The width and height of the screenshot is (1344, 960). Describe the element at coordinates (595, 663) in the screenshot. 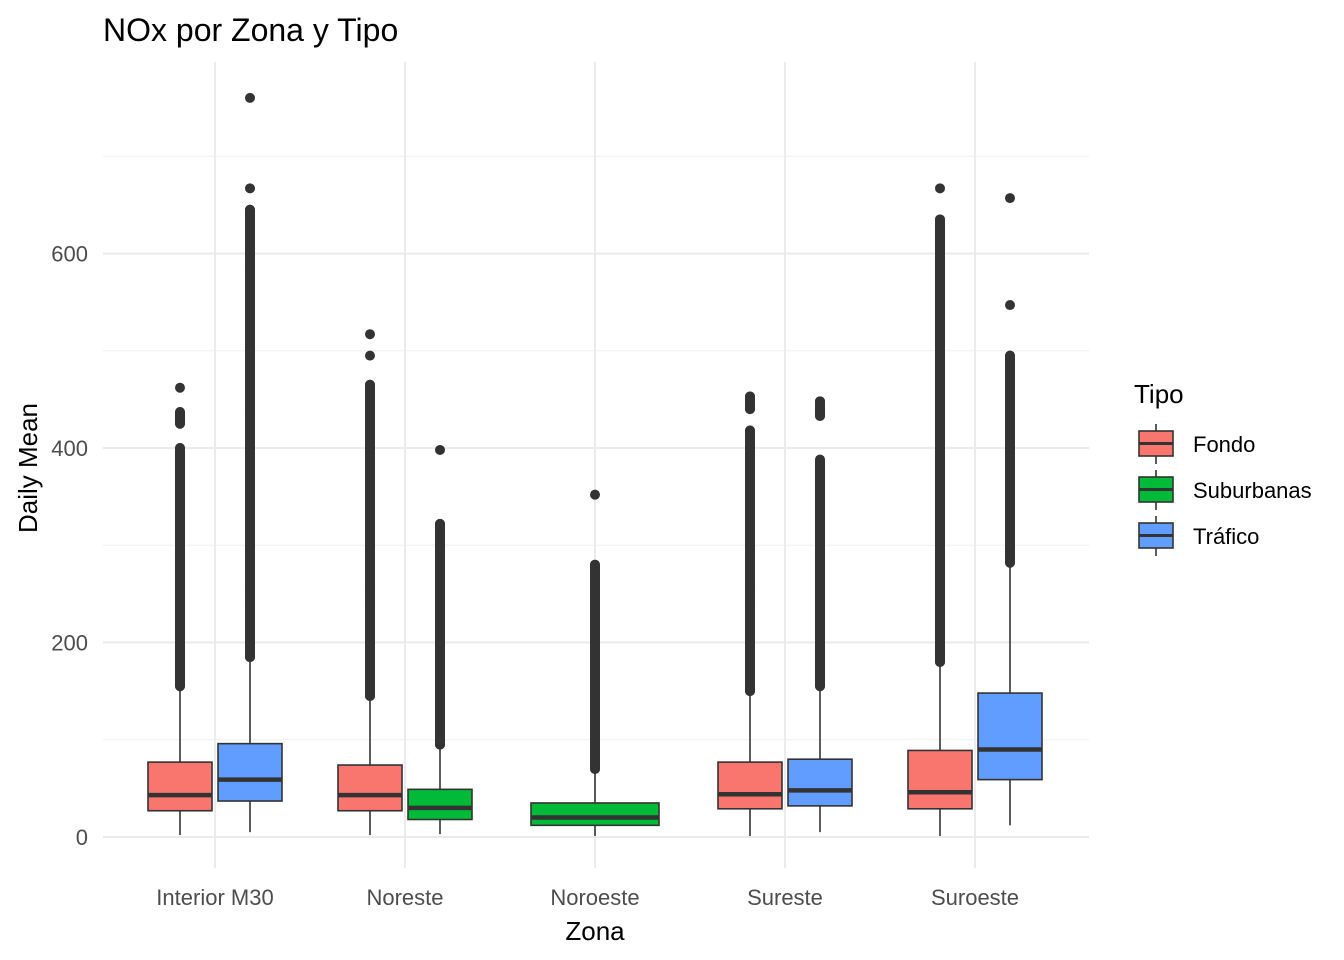

I see `box-noroeste-suburbanas` at that location.